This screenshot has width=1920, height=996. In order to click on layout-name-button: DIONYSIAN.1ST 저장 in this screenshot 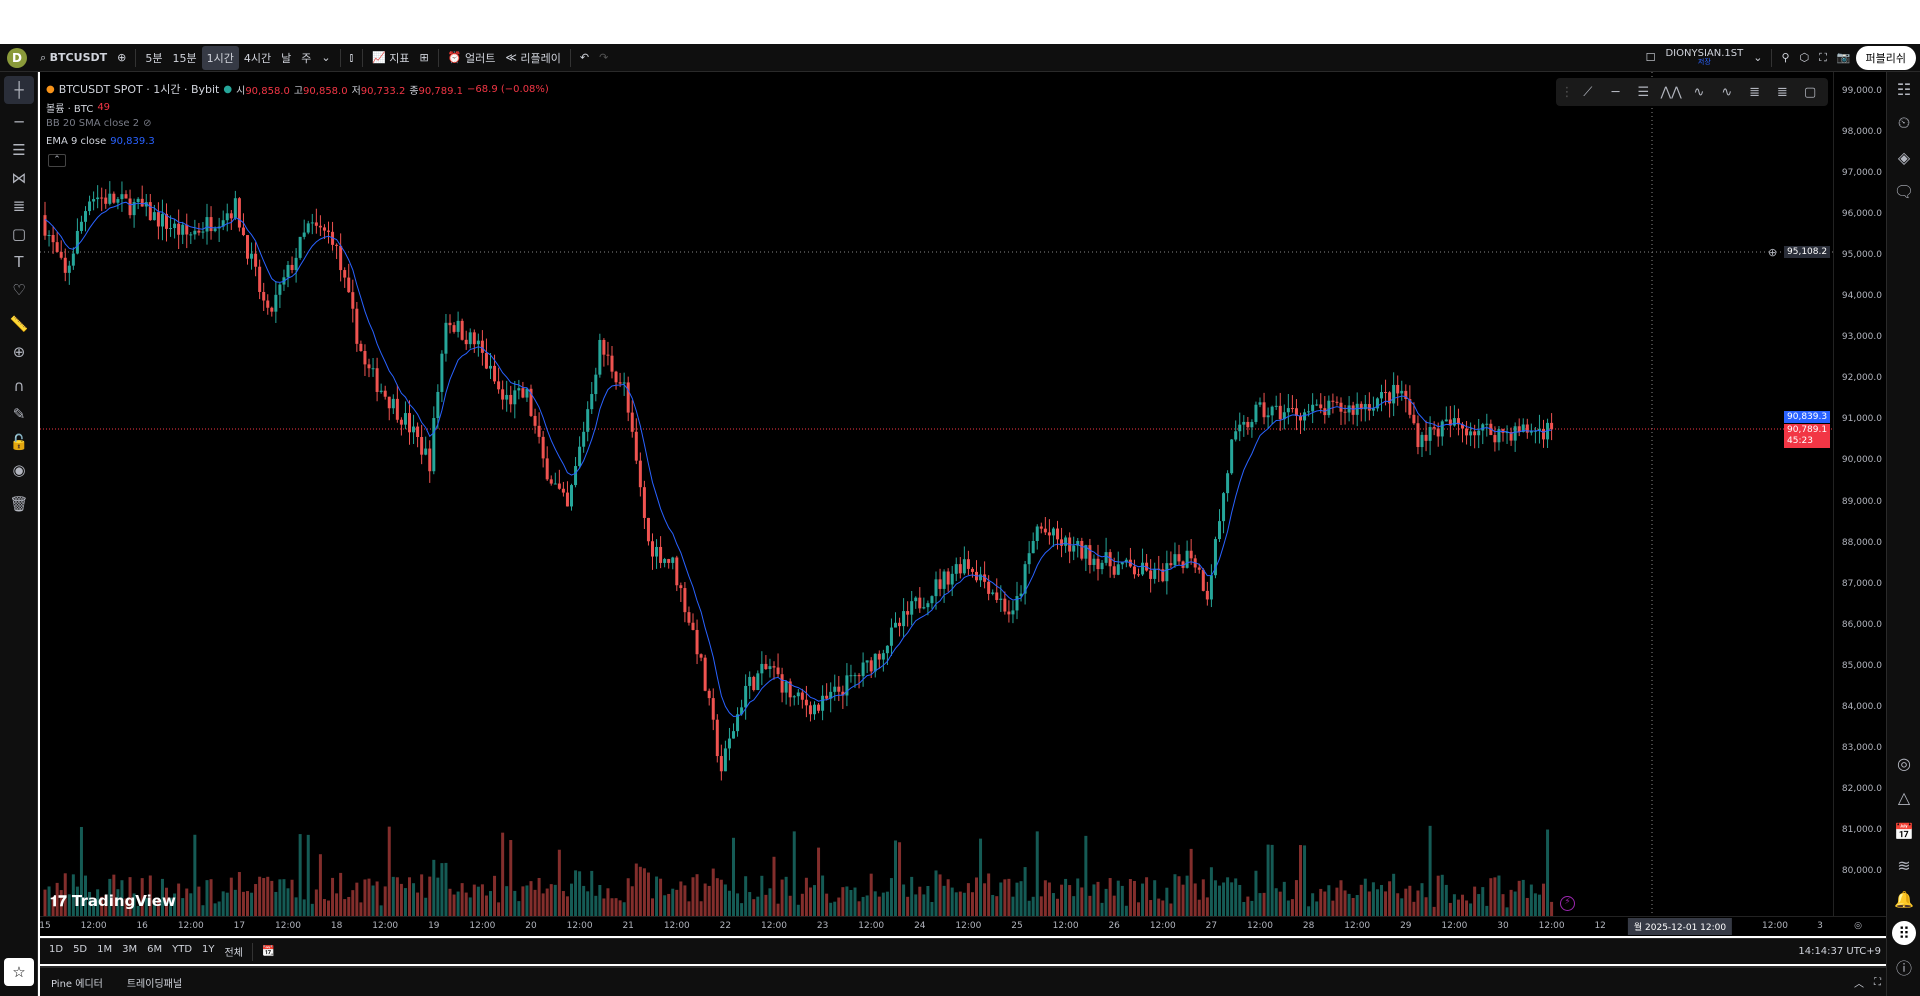, I will do `click(1704, 58)`.